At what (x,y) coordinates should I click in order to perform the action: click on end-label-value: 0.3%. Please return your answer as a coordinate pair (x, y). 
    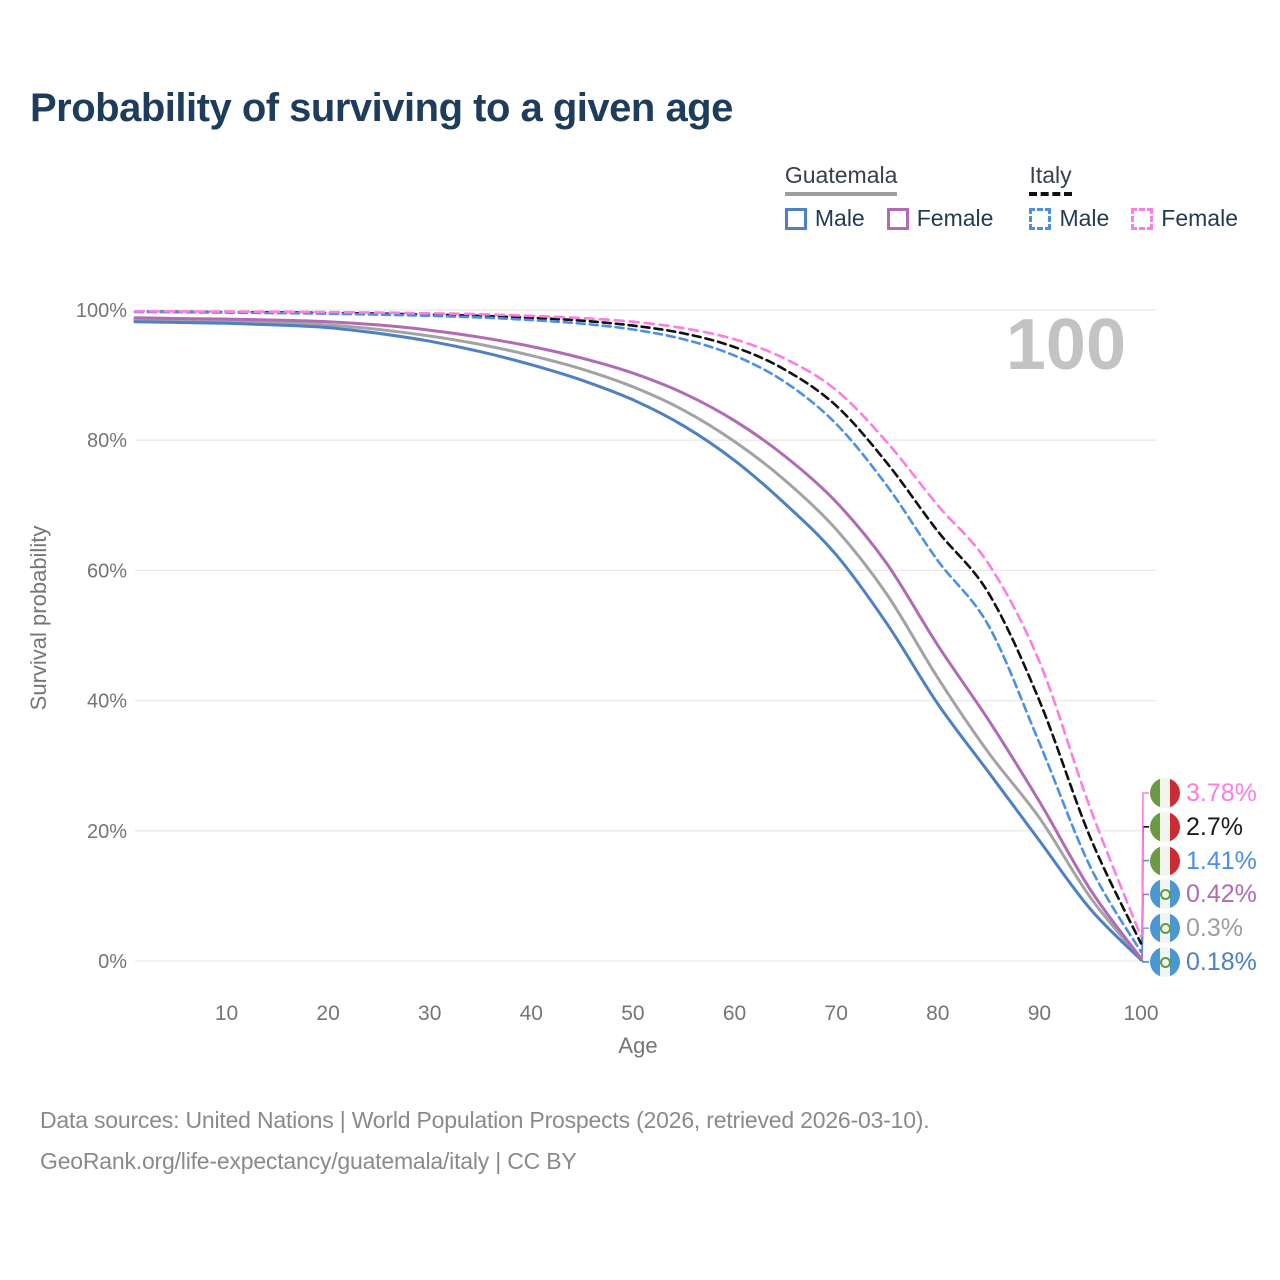
    Looking at the image, I should click on (1214, 927).